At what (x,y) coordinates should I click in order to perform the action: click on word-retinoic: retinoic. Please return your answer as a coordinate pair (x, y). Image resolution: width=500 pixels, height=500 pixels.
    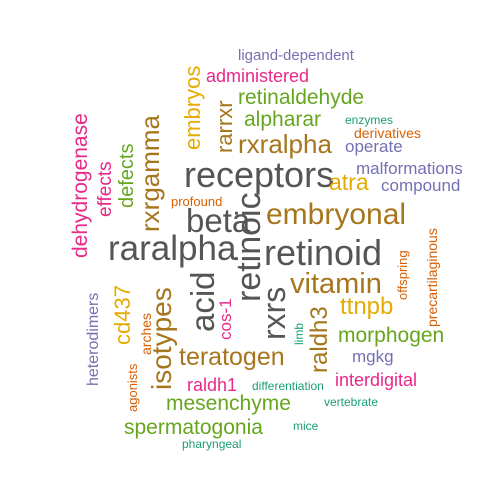
    Looking at the image, I should click on (249, 247).